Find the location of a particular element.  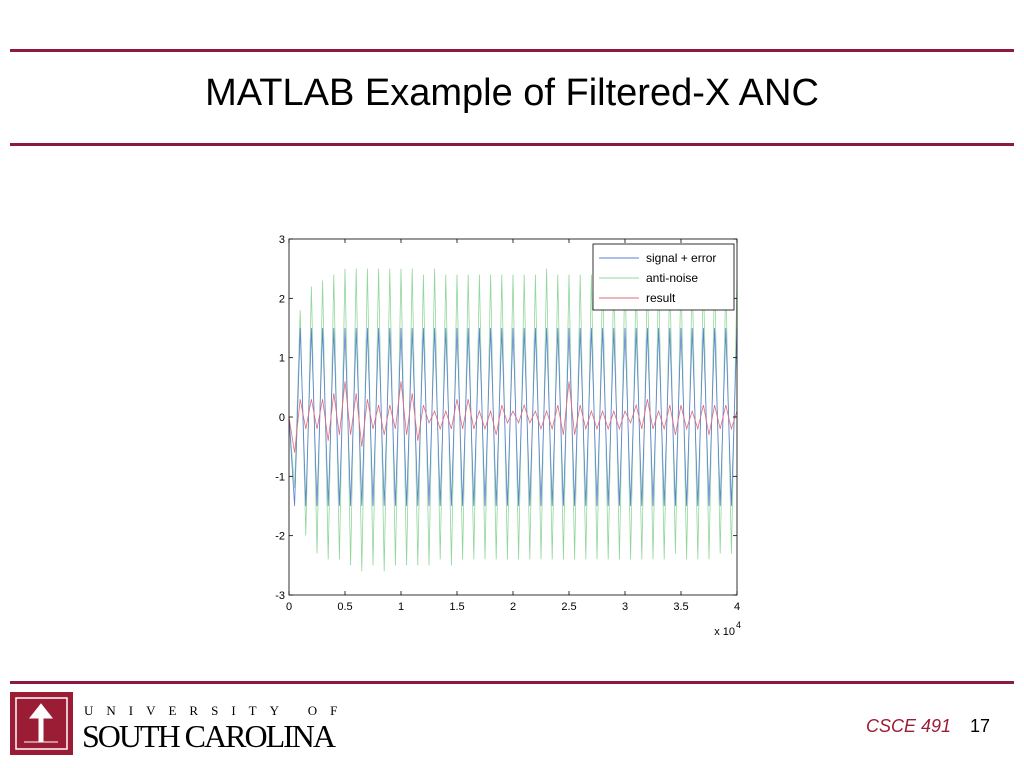

data-line is located at coordinates (513, 417).